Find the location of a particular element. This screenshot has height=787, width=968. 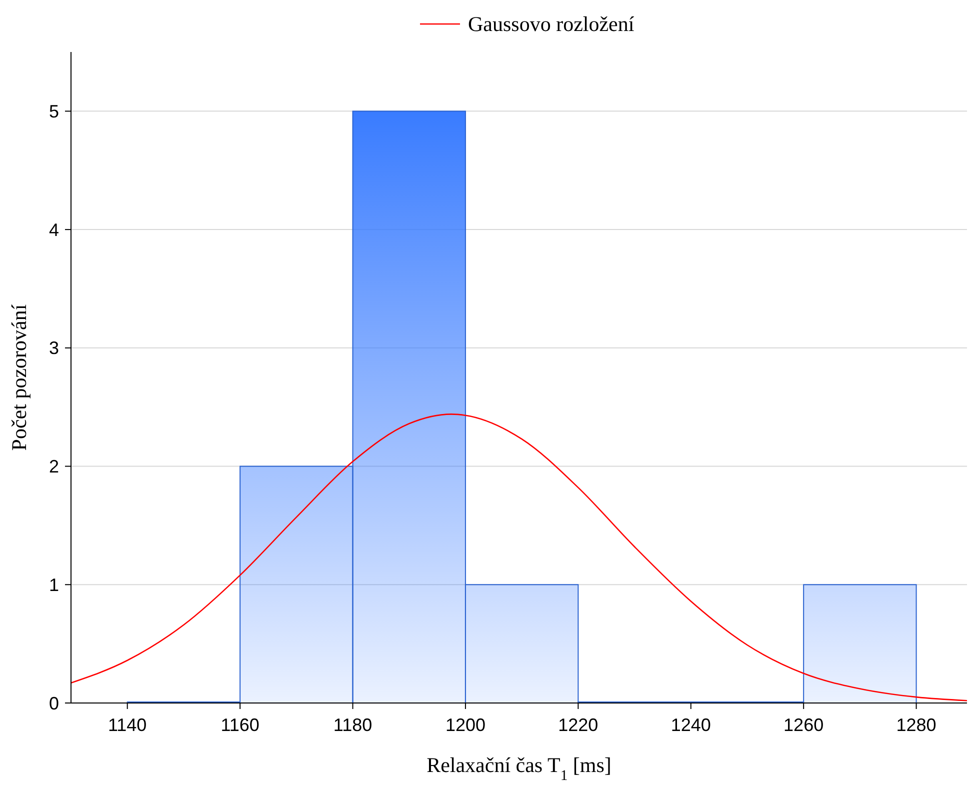

x-tick-label: 1140 is located at coordinates (127, 725).